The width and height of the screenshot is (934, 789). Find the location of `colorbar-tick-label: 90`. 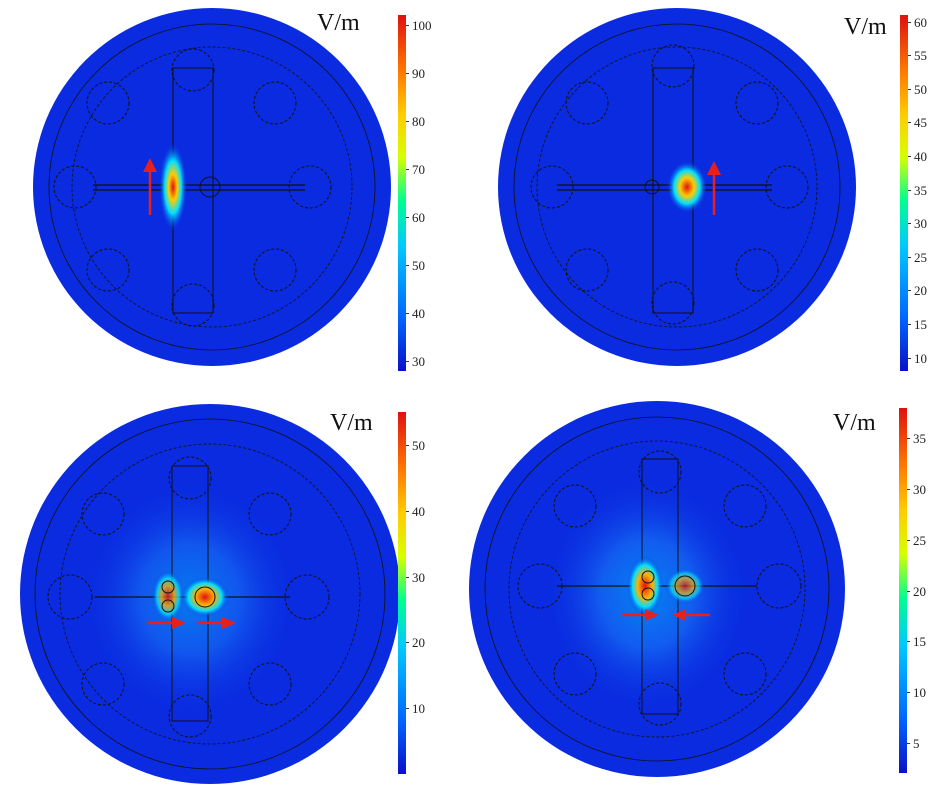

colorbar-tick-label: 90 is located at coordinates (418, 73).